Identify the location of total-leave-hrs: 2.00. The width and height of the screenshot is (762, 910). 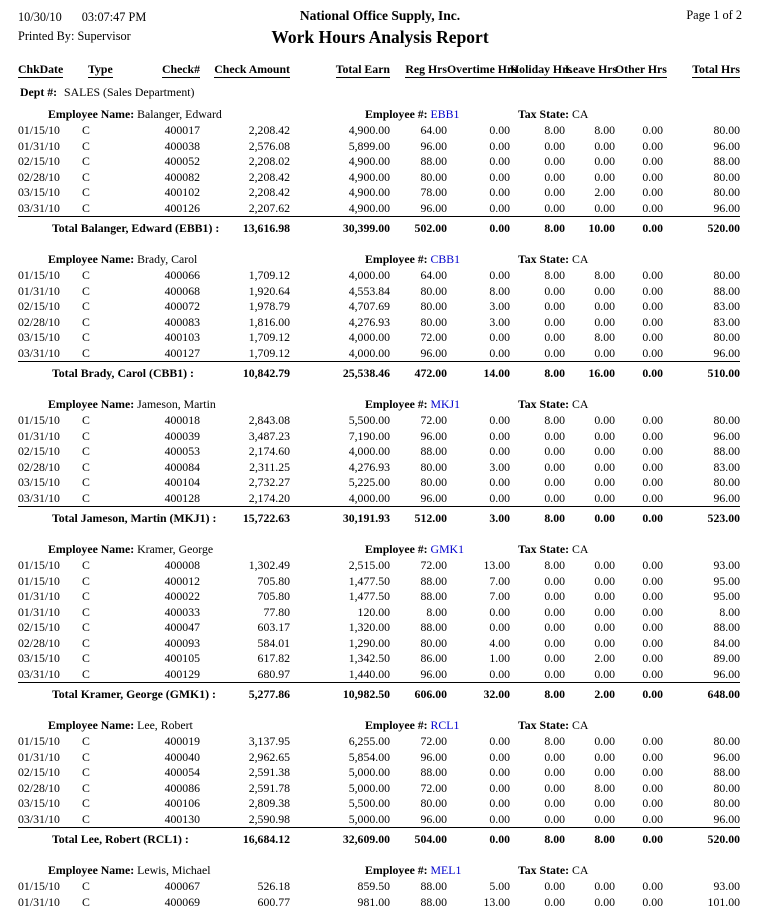
(590, 694).